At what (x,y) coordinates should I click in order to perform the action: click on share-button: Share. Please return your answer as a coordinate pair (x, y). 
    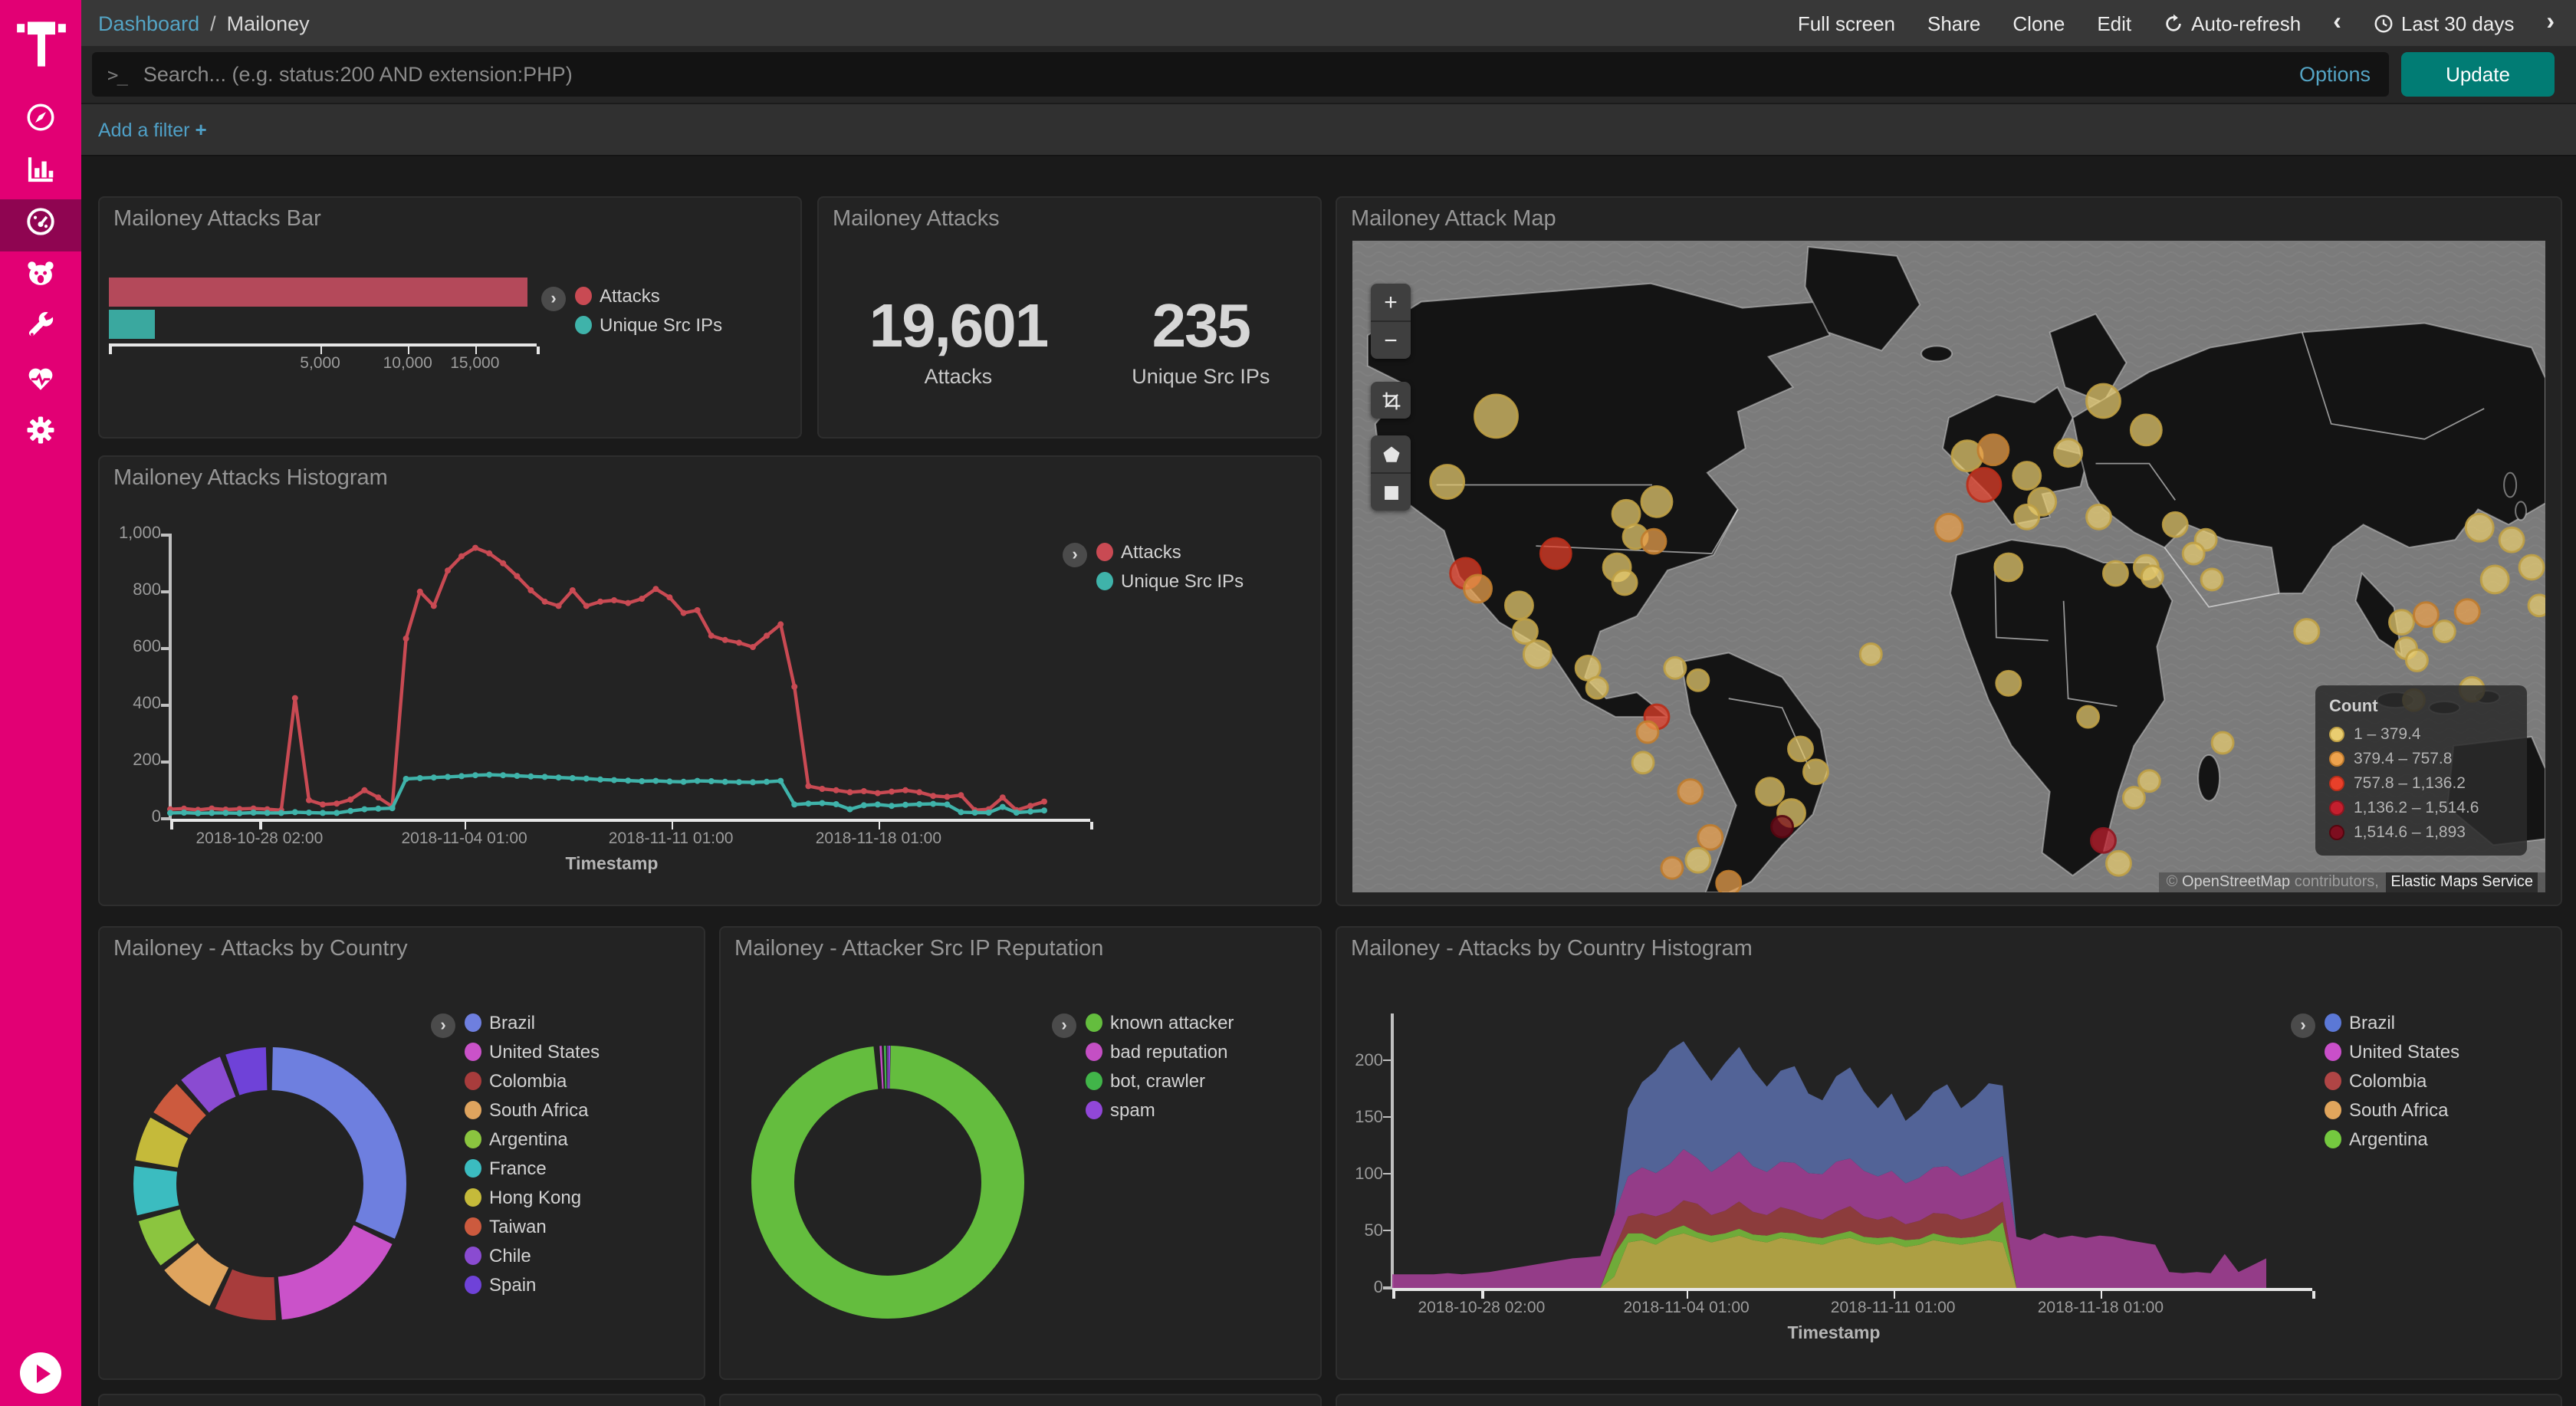
    Looking at the image, I should click on (1954, 23).